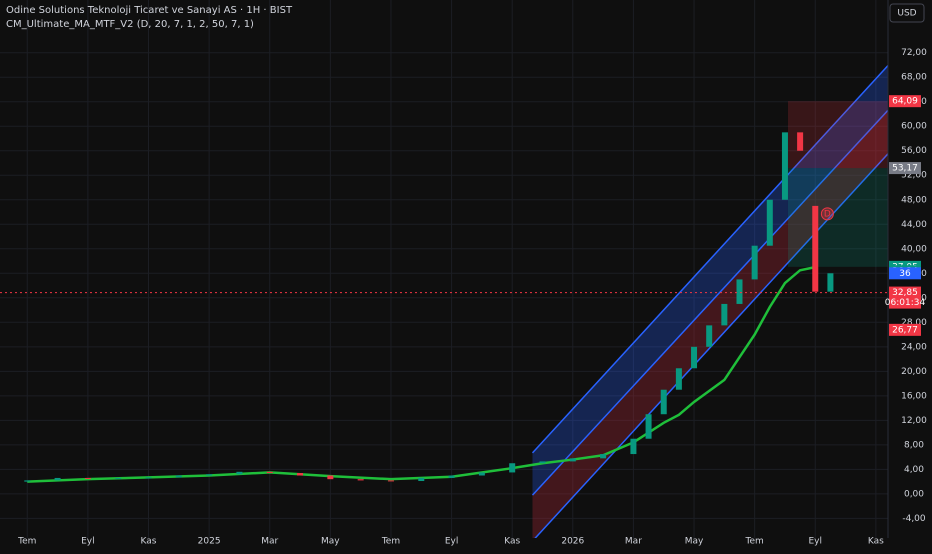 This screenshot has height=554, width=932. What do you see at coordinates (914, 372) in the screenshot?
I see `y-tick-label: 20,00` at bounding box center [914, 372].